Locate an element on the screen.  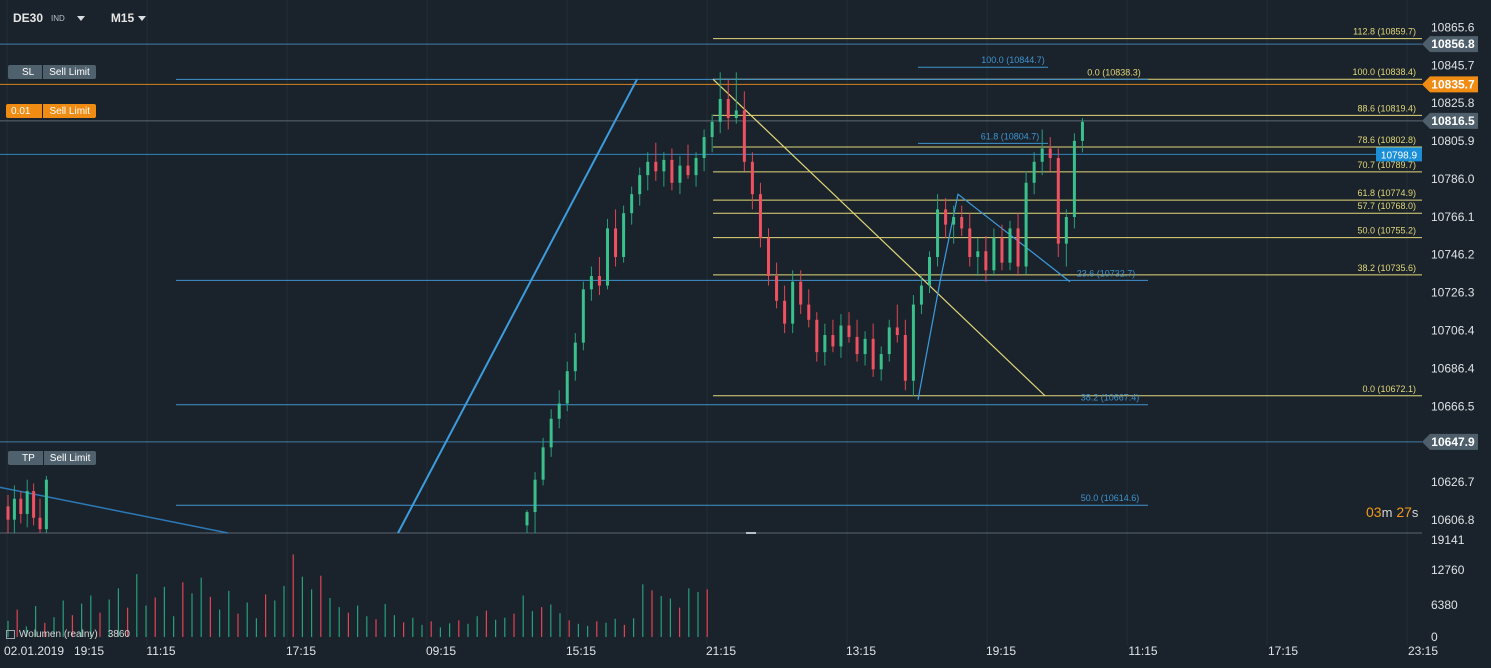
volume-tick-label: 19141 is located at coordinates (1448, 540).